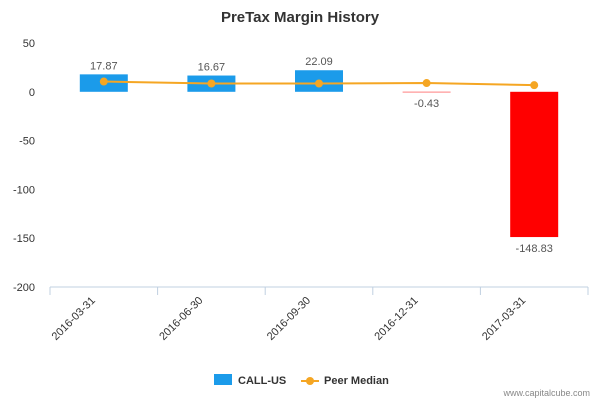  What do you see at coordinates (29, 44) in the screenshot?
I see `y-tick-label: 50` at bounding box center [29, 44].